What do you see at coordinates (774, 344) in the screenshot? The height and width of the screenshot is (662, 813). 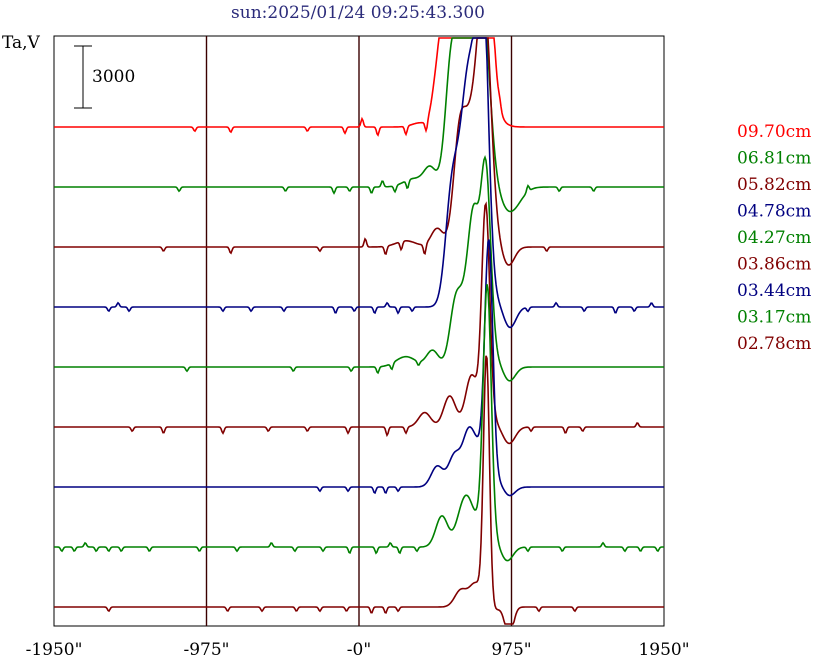 I see `legend-entry-8: 02.78cm` at bounding box center [774, 344].